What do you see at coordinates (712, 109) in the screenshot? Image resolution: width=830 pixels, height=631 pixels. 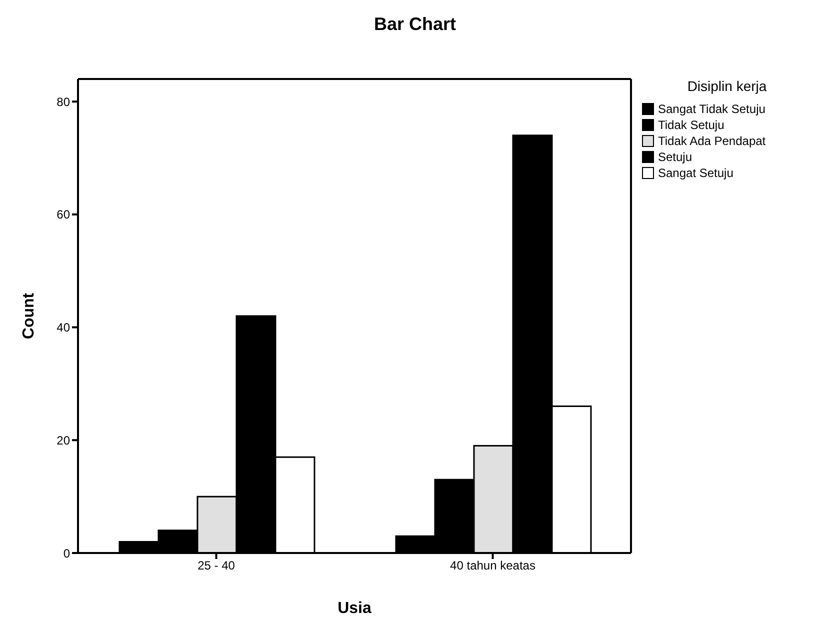 I see `legend-label: Sangat Tidak Setuju` at bounding box center [712, 109].